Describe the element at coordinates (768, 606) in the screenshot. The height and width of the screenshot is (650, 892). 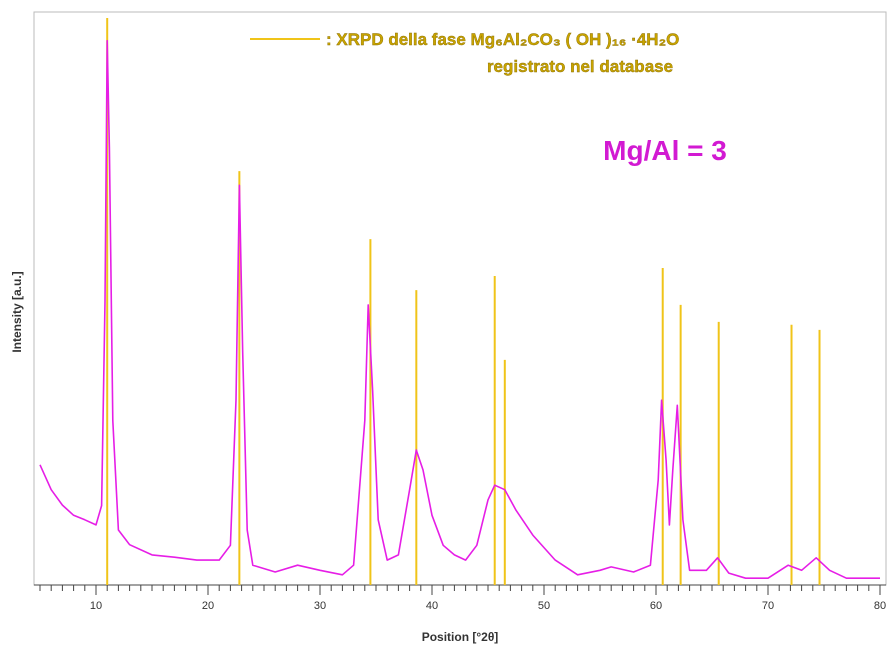
I see `x-tick-label: 70` at that location.